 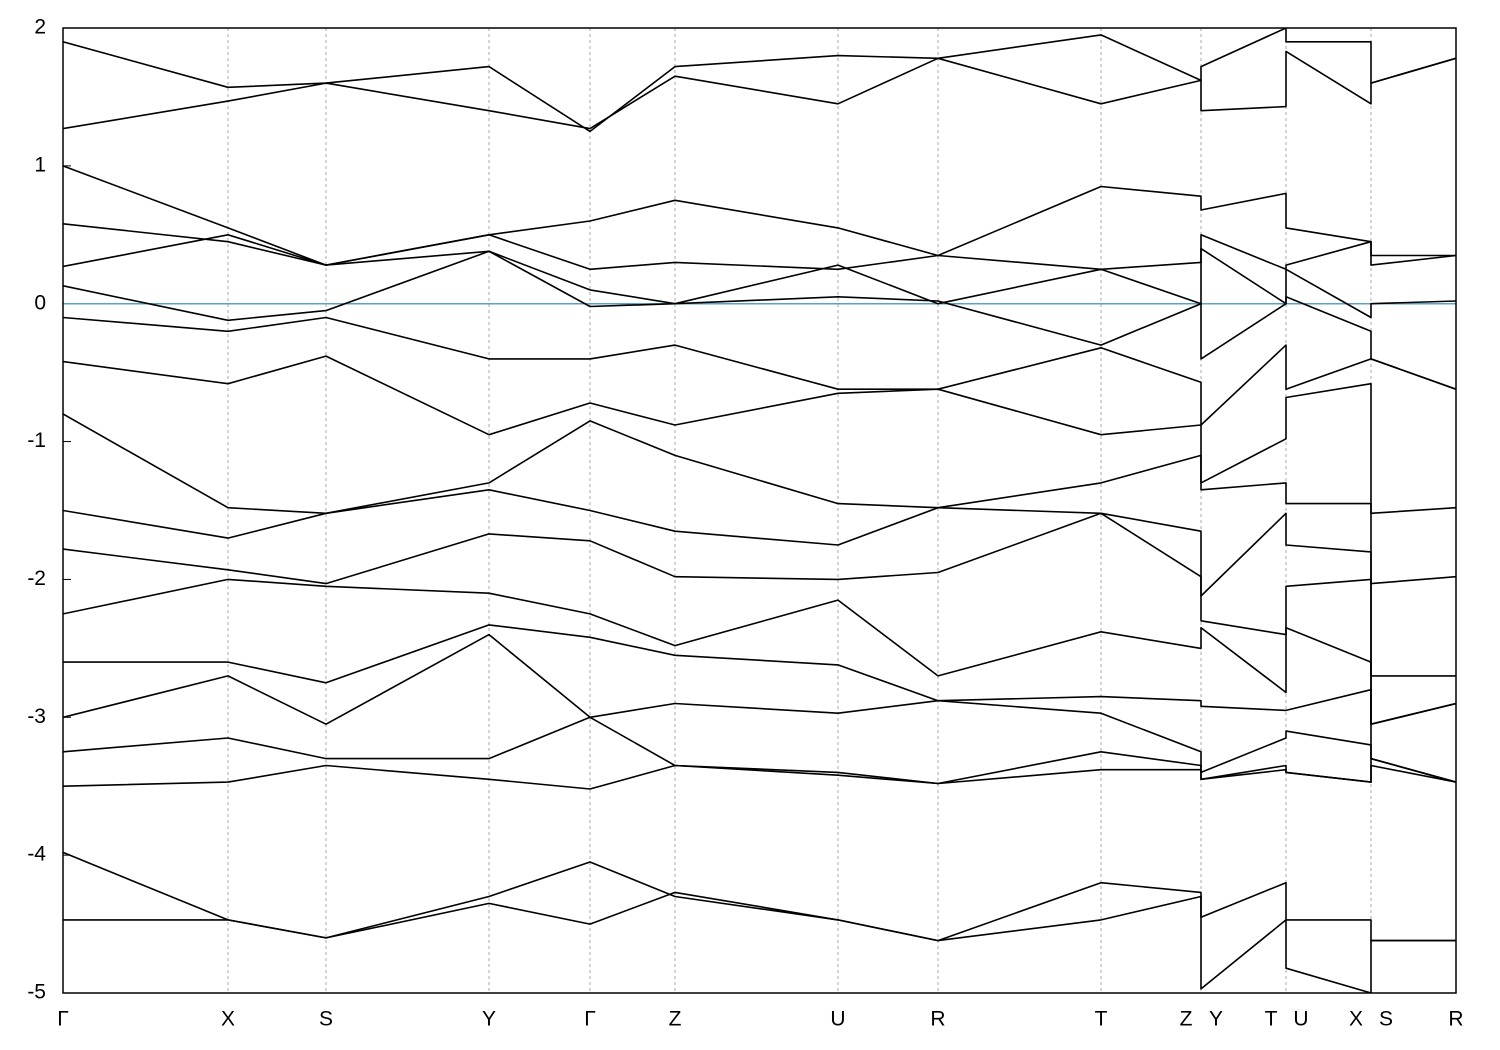 I want to click on y-tick-label: 2, so click(x=40, y=27).